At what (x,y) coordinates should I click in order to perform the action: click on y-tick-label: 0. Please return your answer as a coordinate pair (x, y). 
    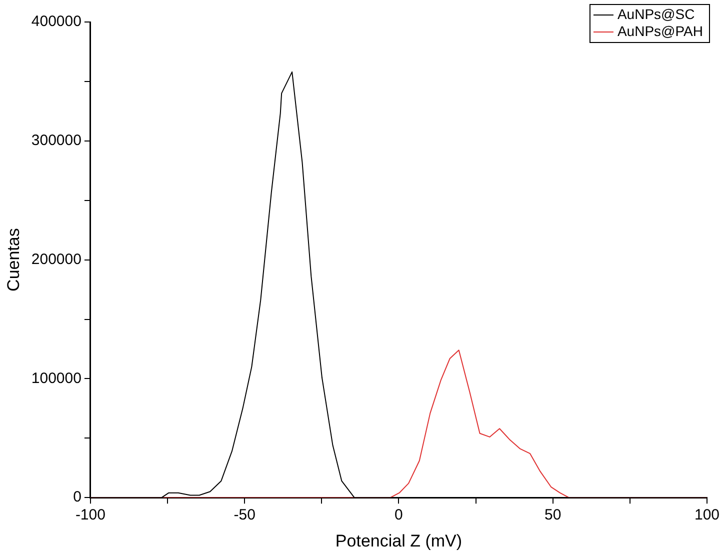
    Looking at the image, I should click on (77, 497).